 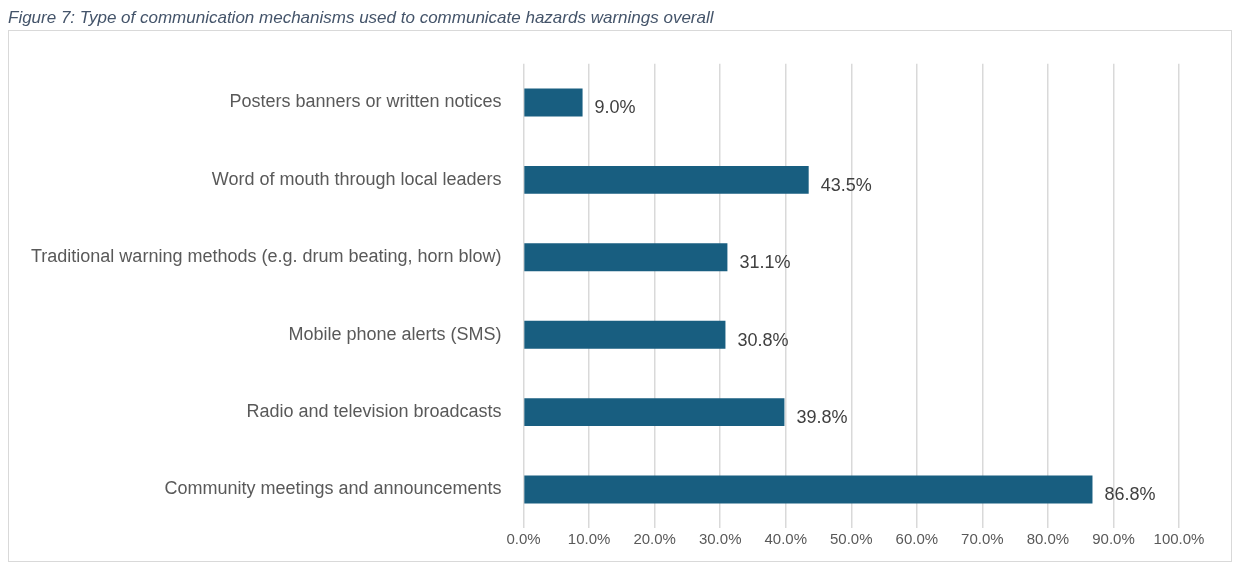 What do you see at coordinates (982, 539) in the screenshot?
I see `x-tick-label: 70.0%` at bounding box center [982, 539].